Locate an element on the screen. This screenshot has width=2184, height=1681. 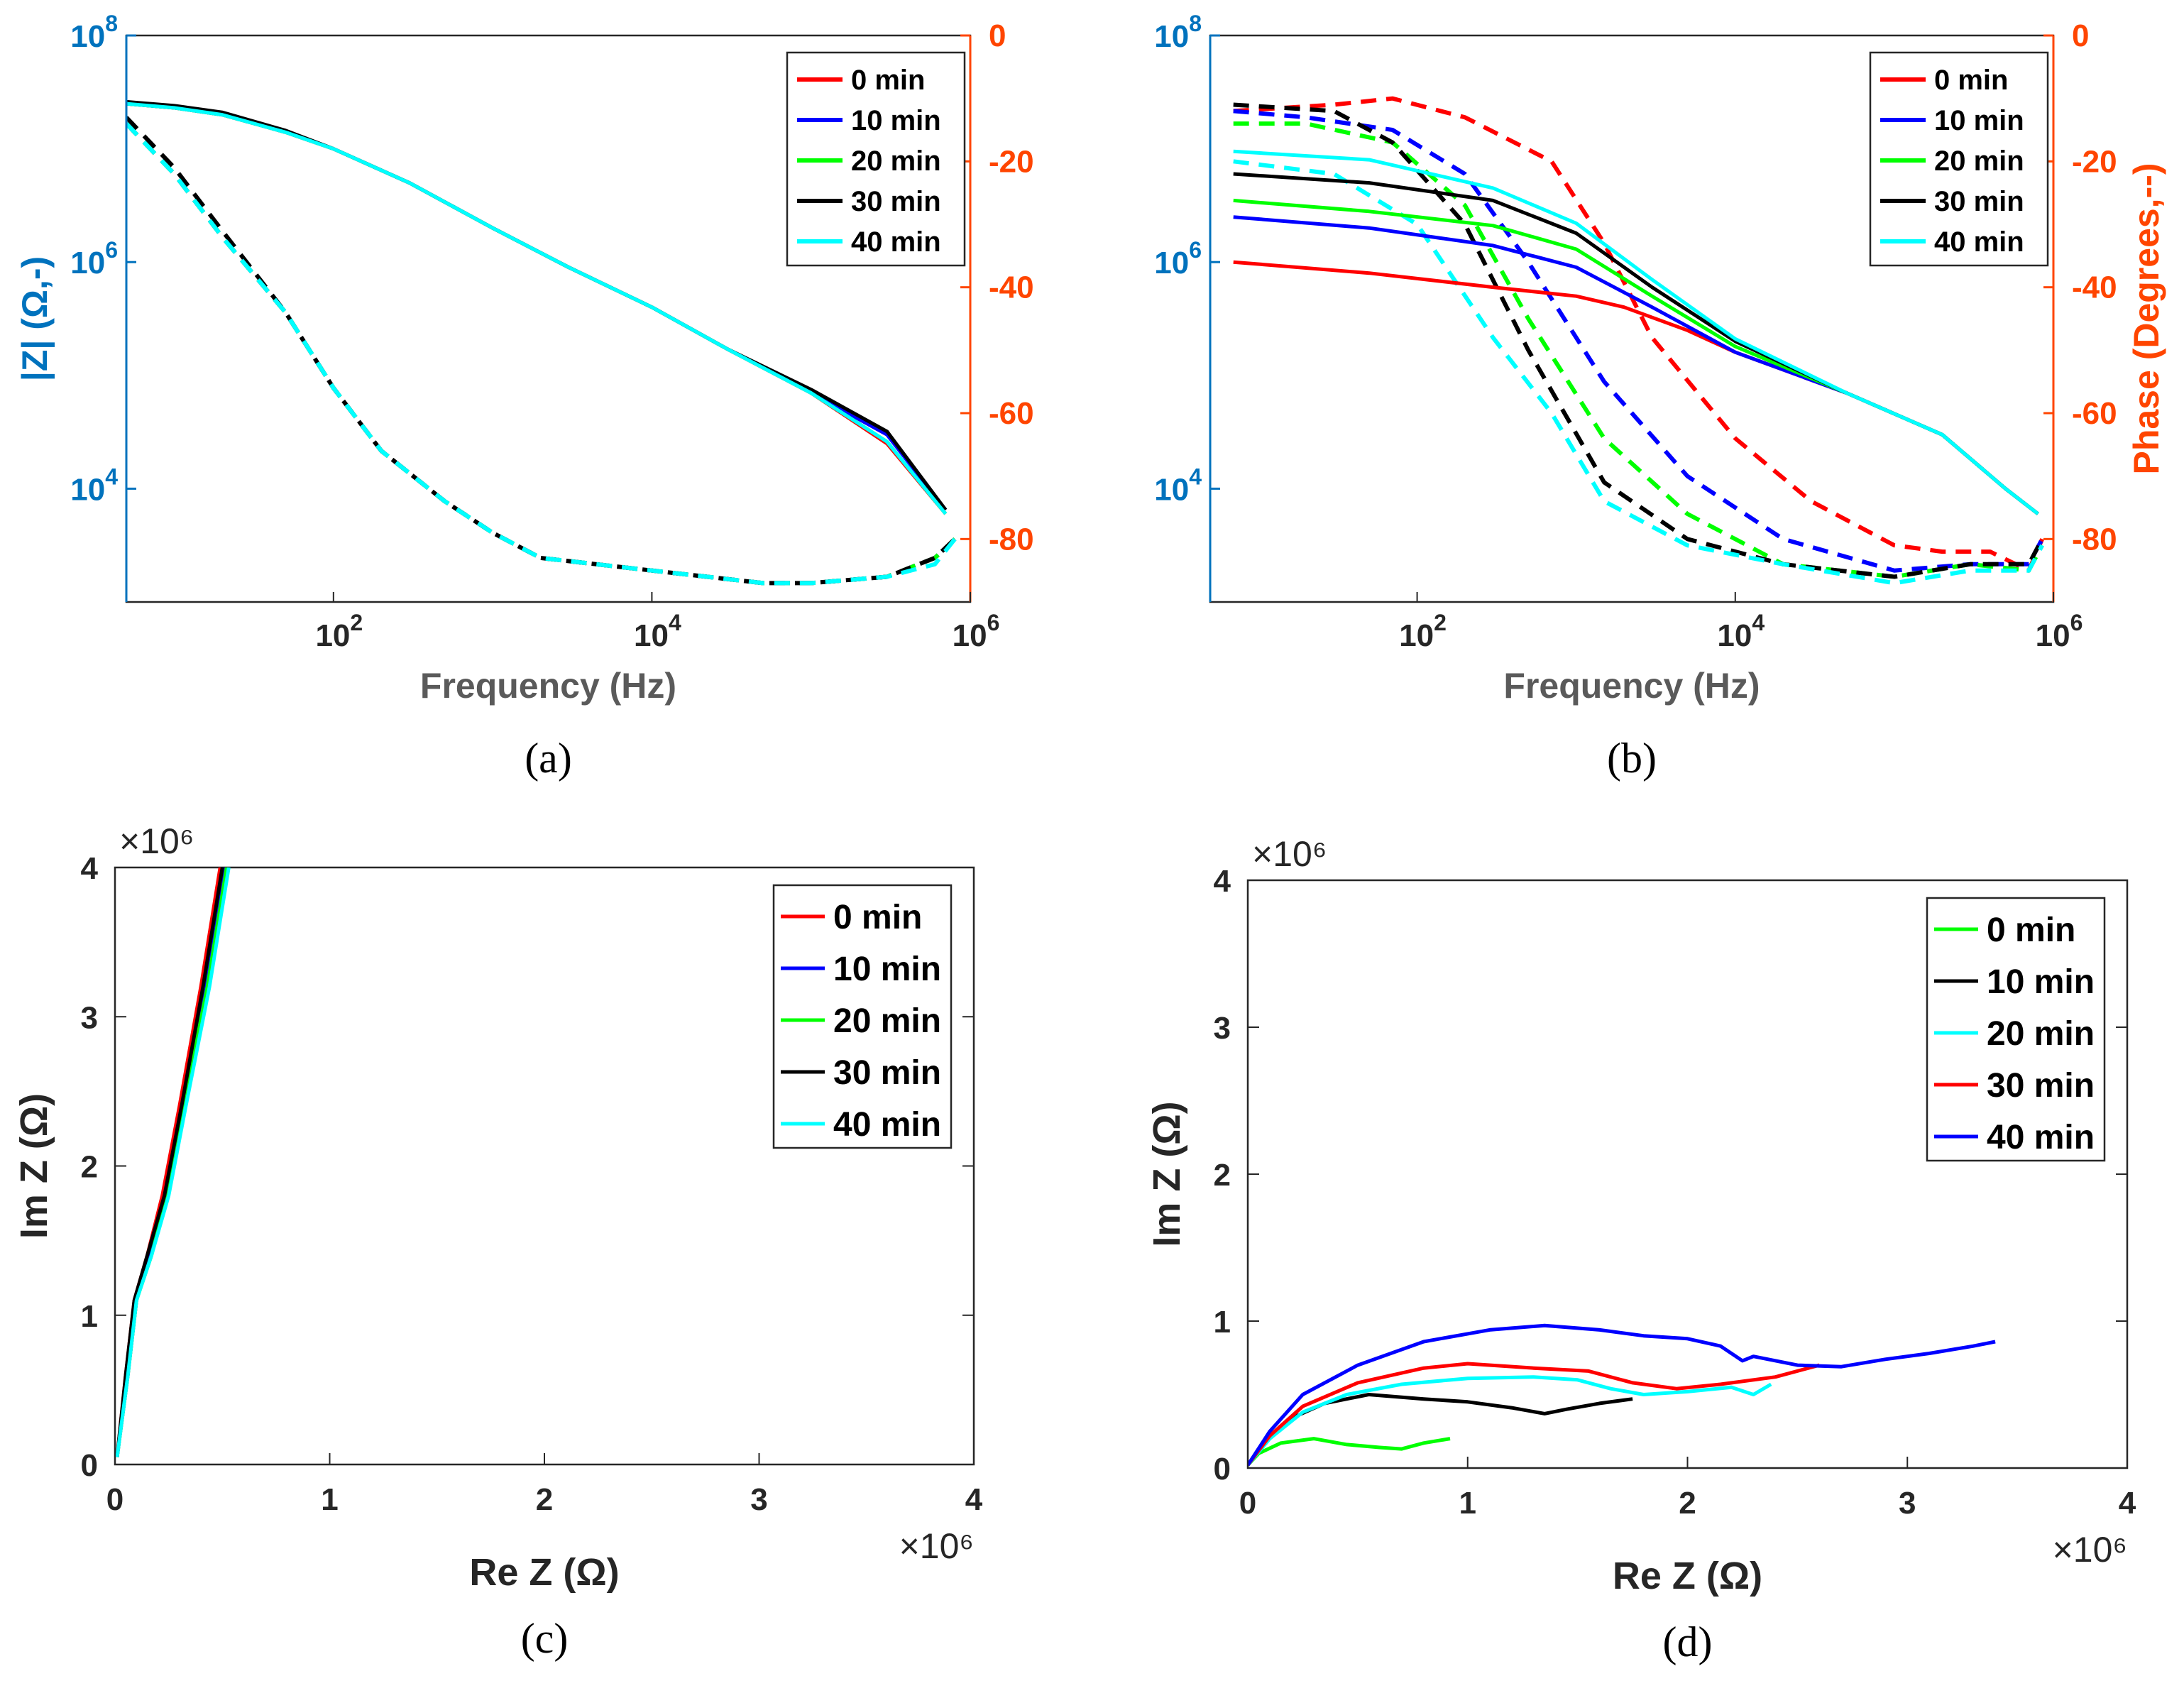
phase-line-0-min is located at coordinates (1639, 334).